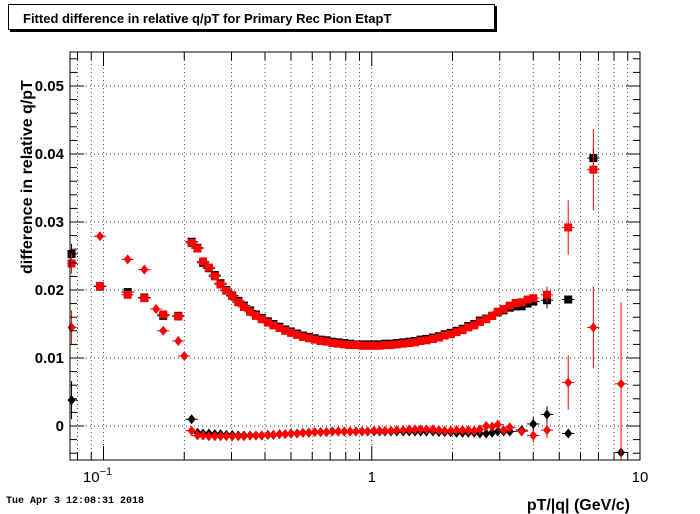 The width and height of the screenshot is (700, 514). What do you see at coordinates (372, 477) in the screenshot?
I see `x-tick-label: 1` at bounding box center [372, 477].